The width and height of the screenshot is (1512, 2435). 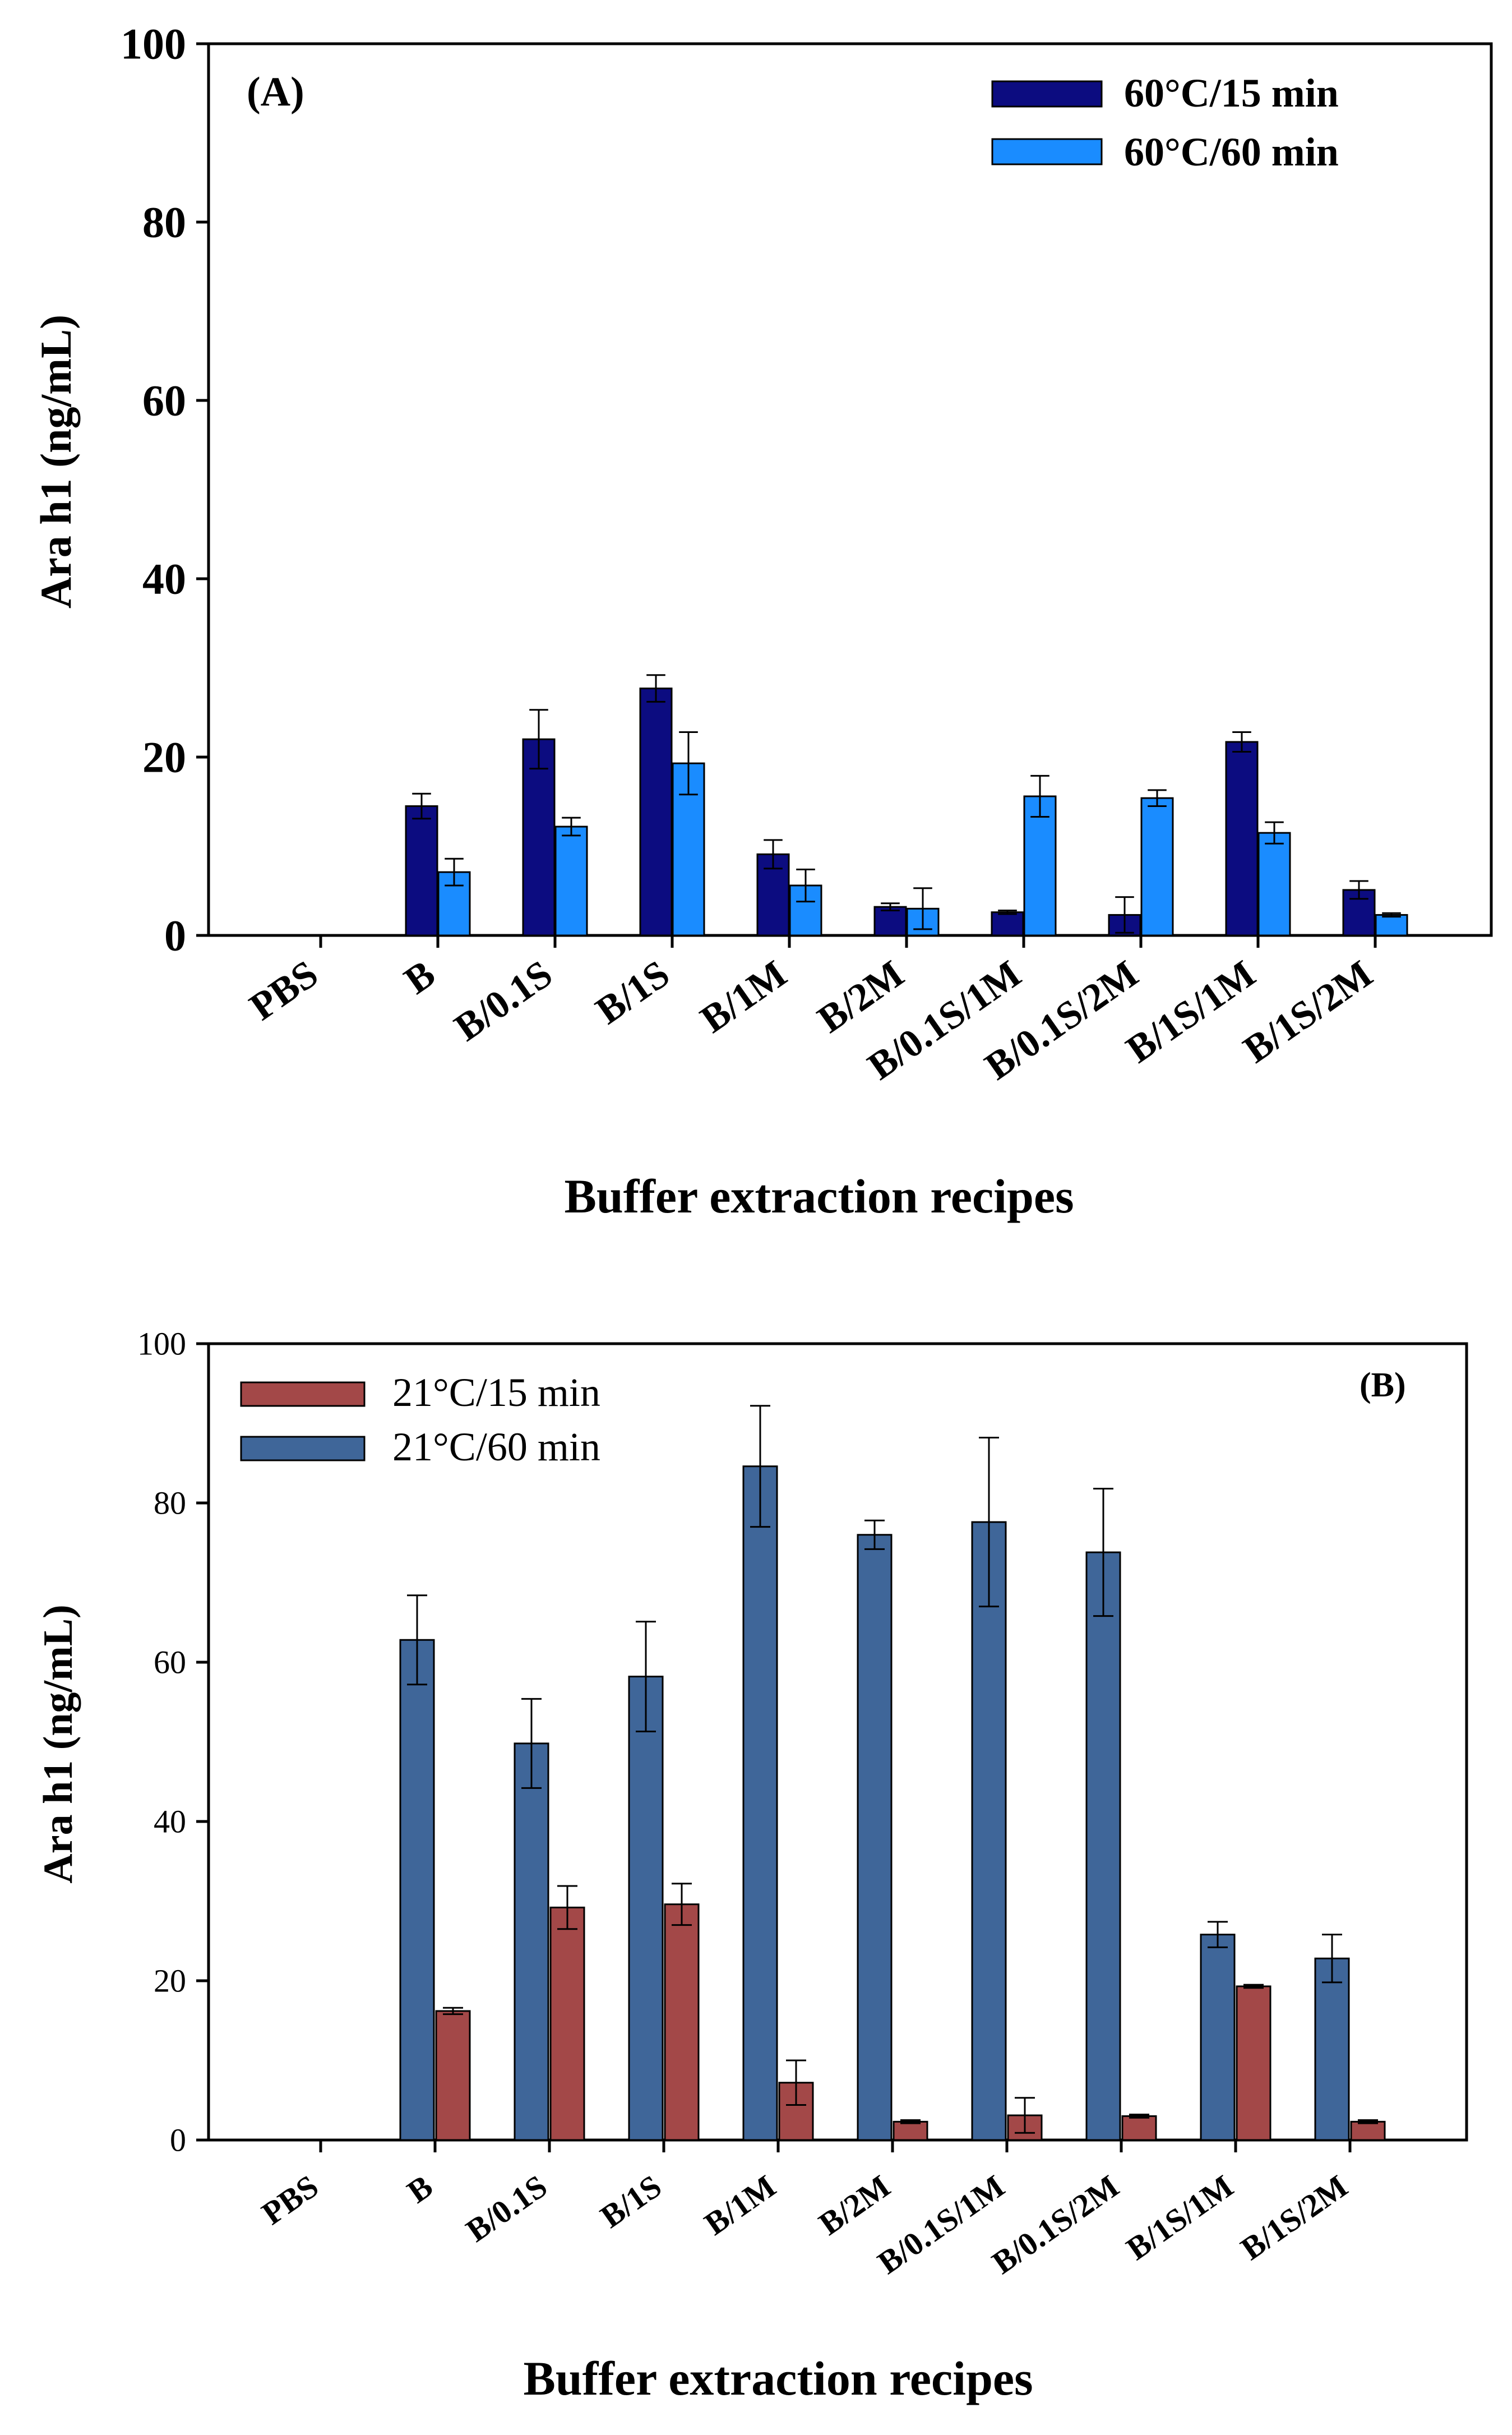 What do you see at coordinates (819, 1196) in the screenshot?
I see `x-axis-label: Buffer extraction recipes` at bounding box center [819, 1196].